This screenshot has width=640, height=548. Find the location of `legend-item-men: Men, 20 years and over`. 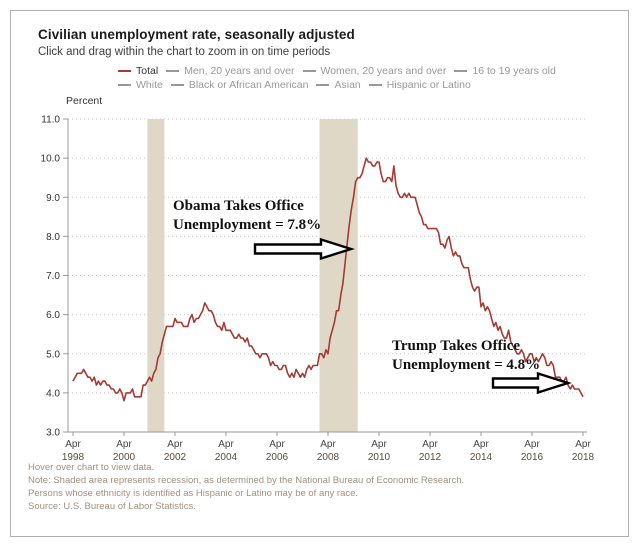

legend-item-men: Men, 20 years and over is located at coordinates (230, 71).